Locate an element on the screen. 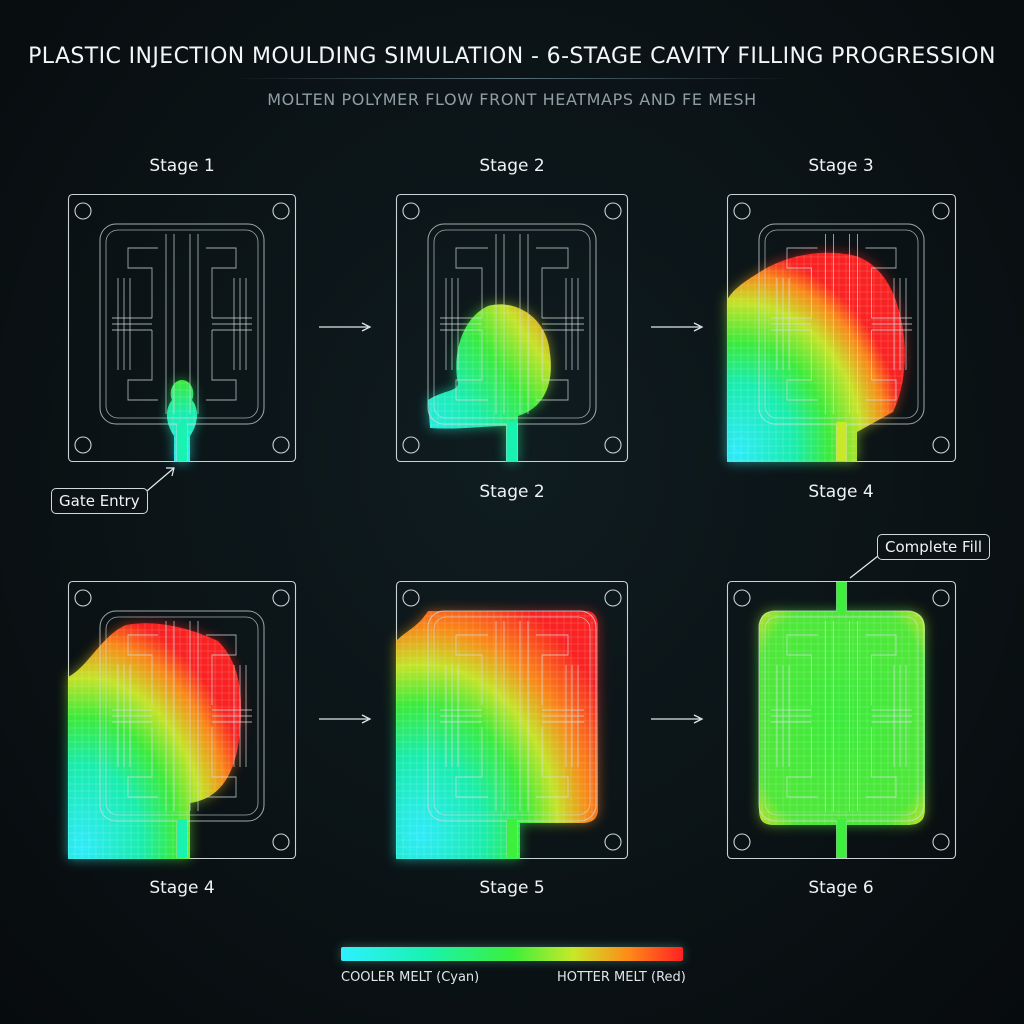 This screenshot has width=1024, height=1024. mold-plate is located at coordinates (841, 720).